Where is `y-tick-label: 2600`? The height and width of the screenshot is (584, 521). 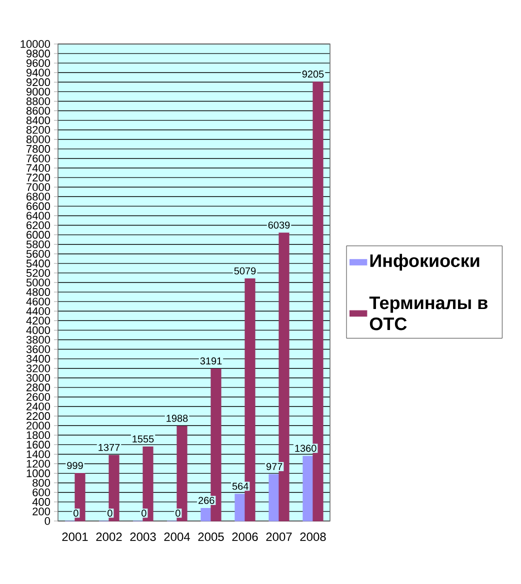 y-tick-label: 2600 is located at coordinates (38, 397).